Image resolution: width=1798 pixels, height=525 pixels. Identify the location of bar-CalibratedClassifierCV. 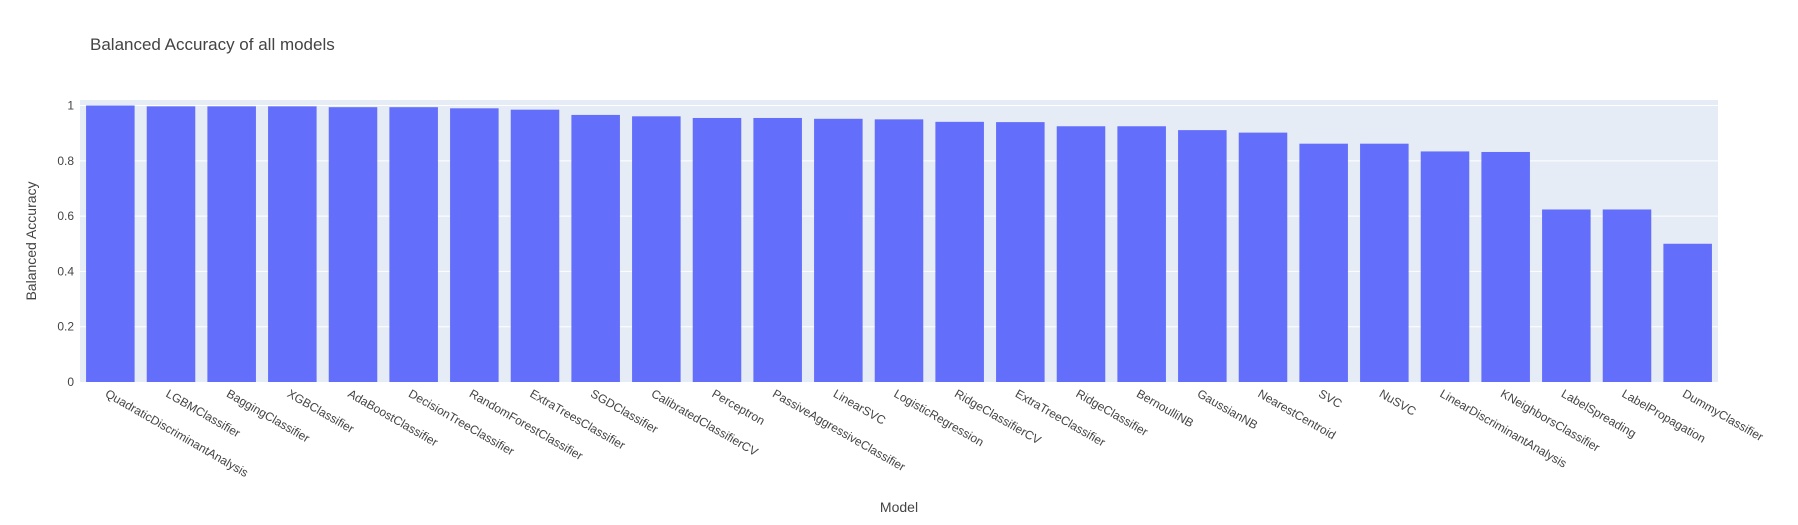
(656, 249).